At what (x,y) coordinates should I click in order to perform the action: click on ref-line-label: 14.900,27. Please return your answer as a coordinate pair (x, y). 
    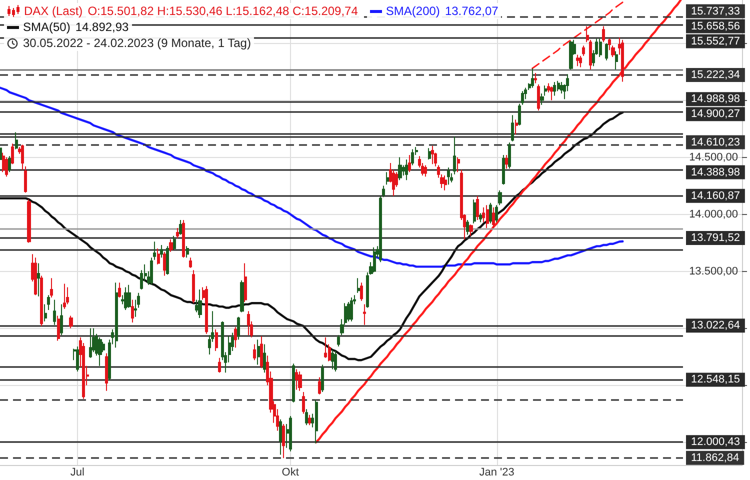
    Looking at the image, I should click on (715, 114).